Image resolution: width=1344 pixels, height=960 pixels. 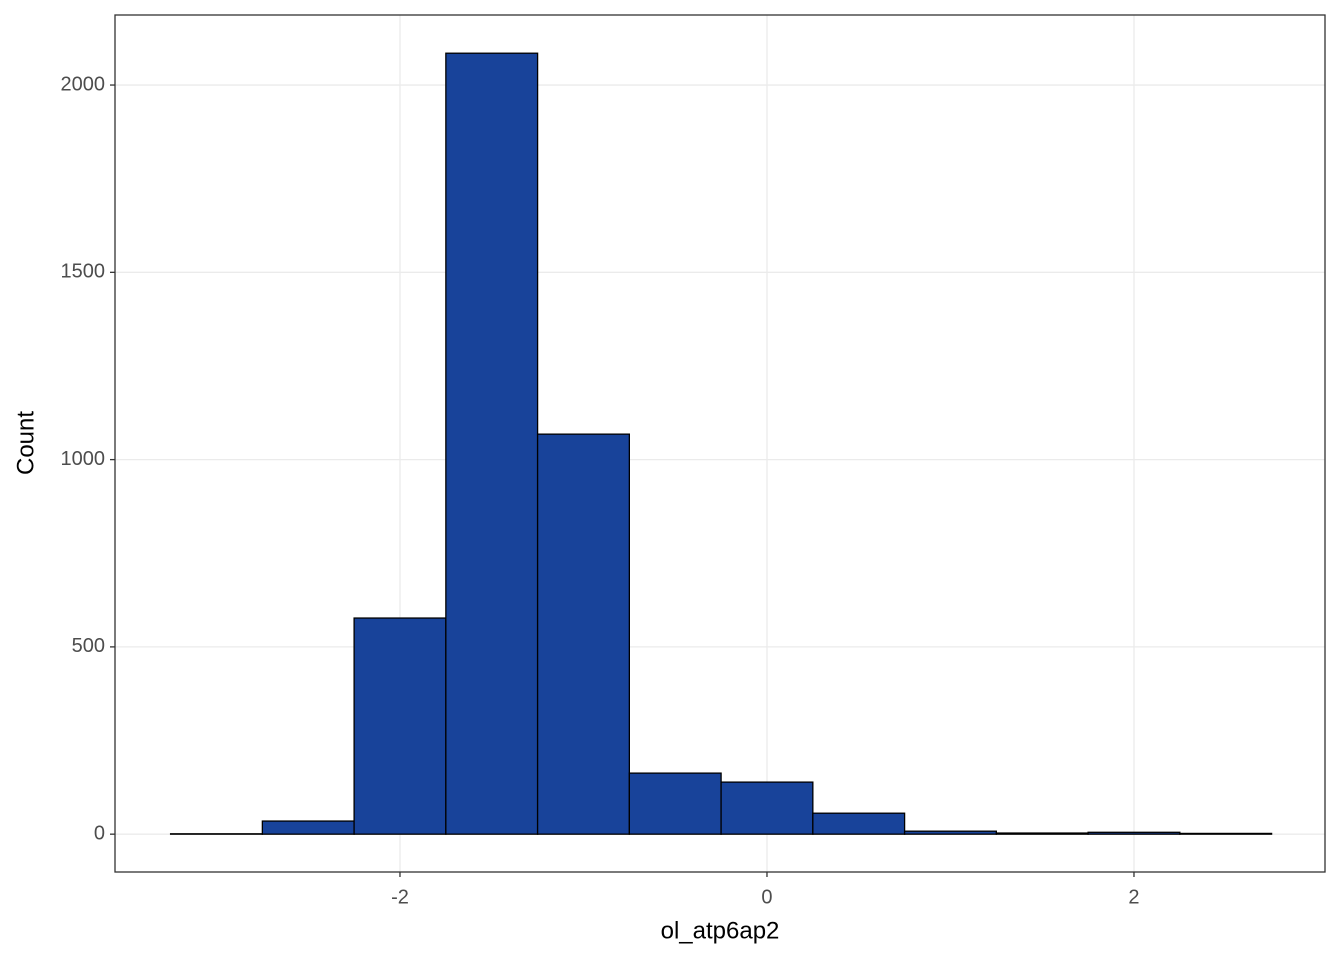 What do you see at coordinates (83, 272) in the screenshot?
I see `y-tick-label: 1500` at bounding box center [83, 272].